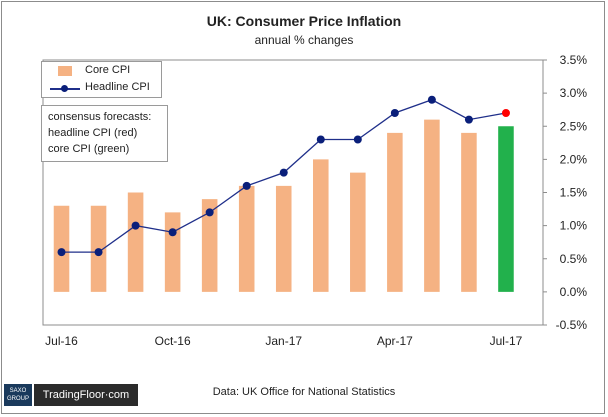 This screenshot has width=608, height=417. What do you see at coordinates (117, 87) in the screenshot?
I see `legend-label-headline-cpi: Headline CPI` at bounding box center [117, 87].